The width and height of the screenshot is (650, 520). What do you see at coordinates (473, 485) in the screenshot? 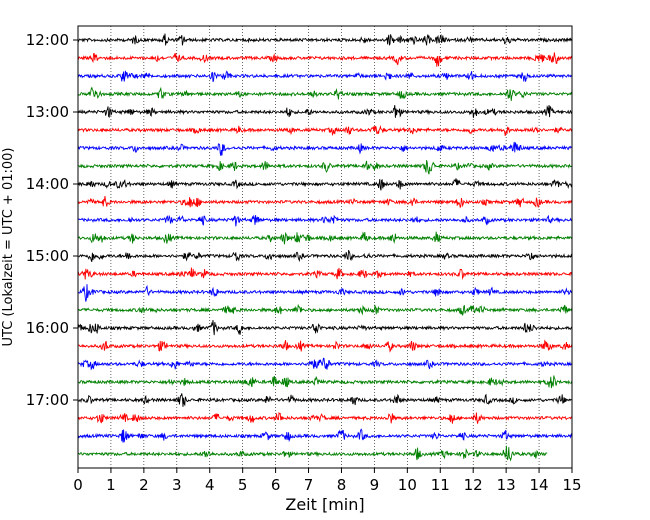
I see `x-tick-label: 12` at bounding box center [473, 485].